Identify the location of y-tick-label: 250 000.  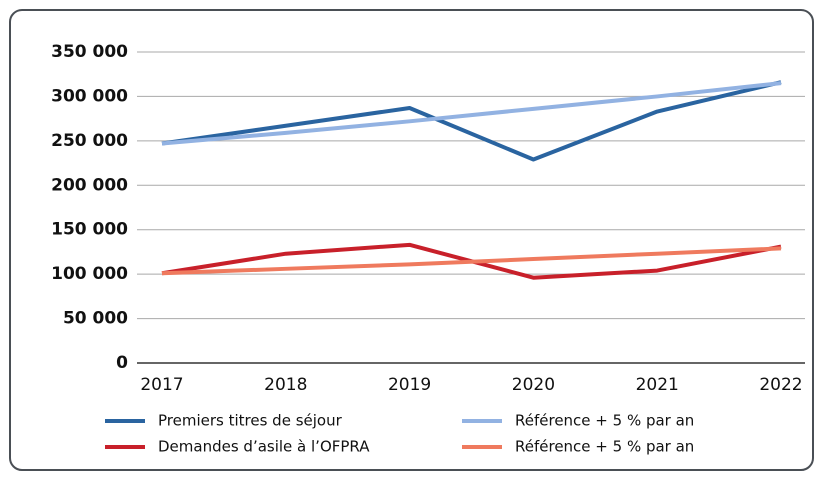
(89, 141).